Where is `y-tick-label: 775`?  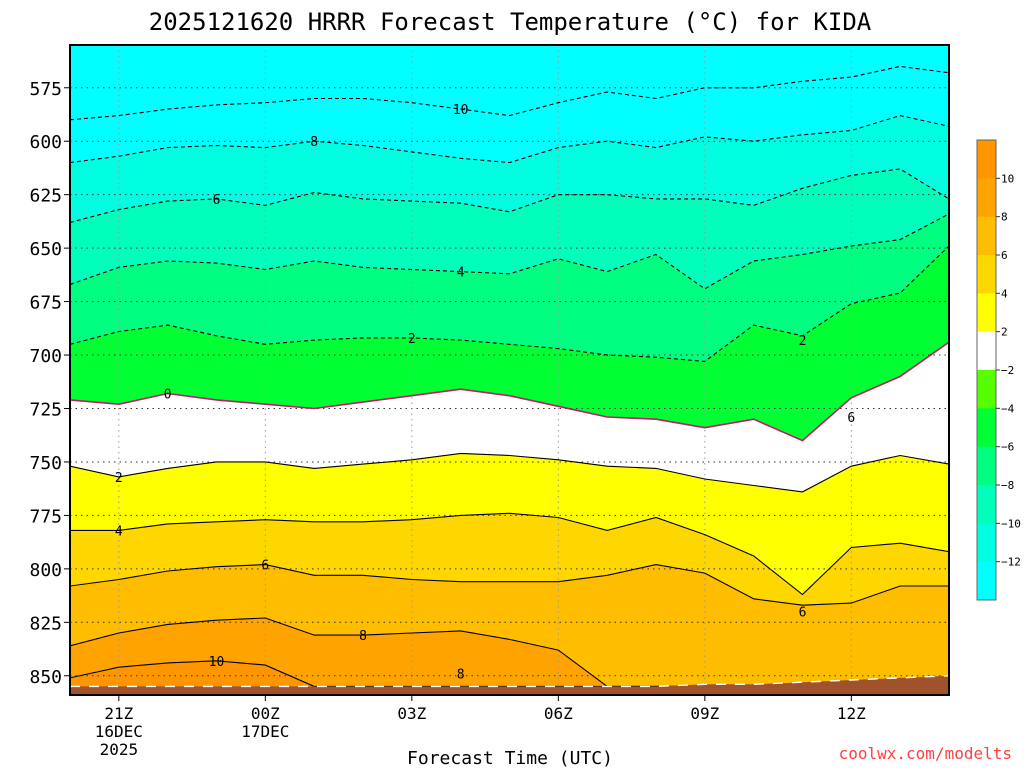 y-tick-label: 775 is located at coordinates (45, 516).